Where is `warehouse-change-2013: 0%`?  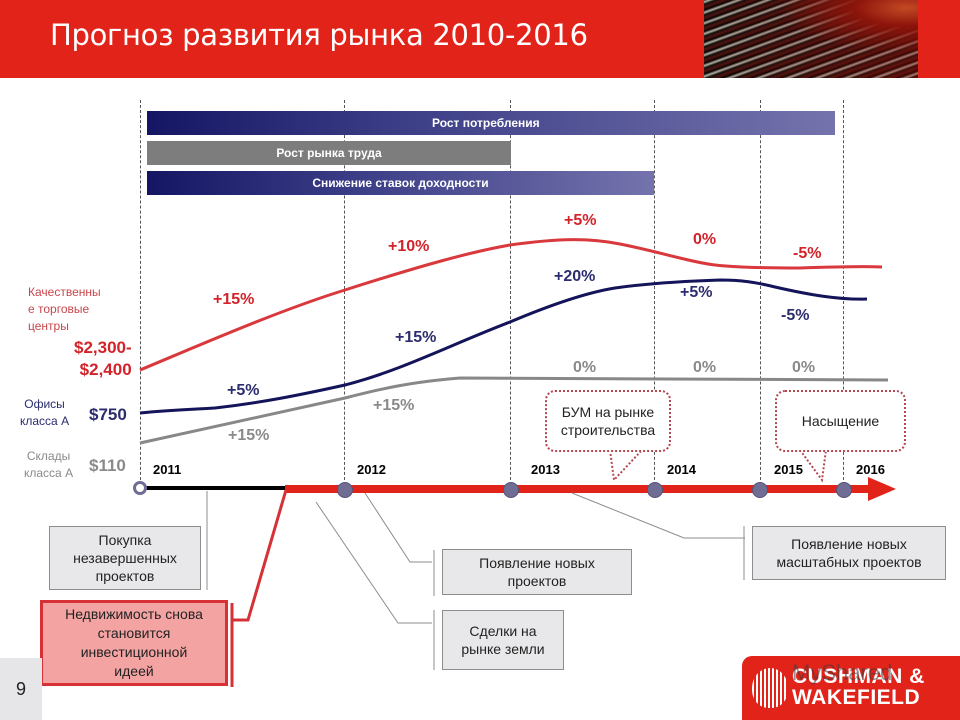
warehouse-change-2013: 0% is located at coordinates (585, 367).